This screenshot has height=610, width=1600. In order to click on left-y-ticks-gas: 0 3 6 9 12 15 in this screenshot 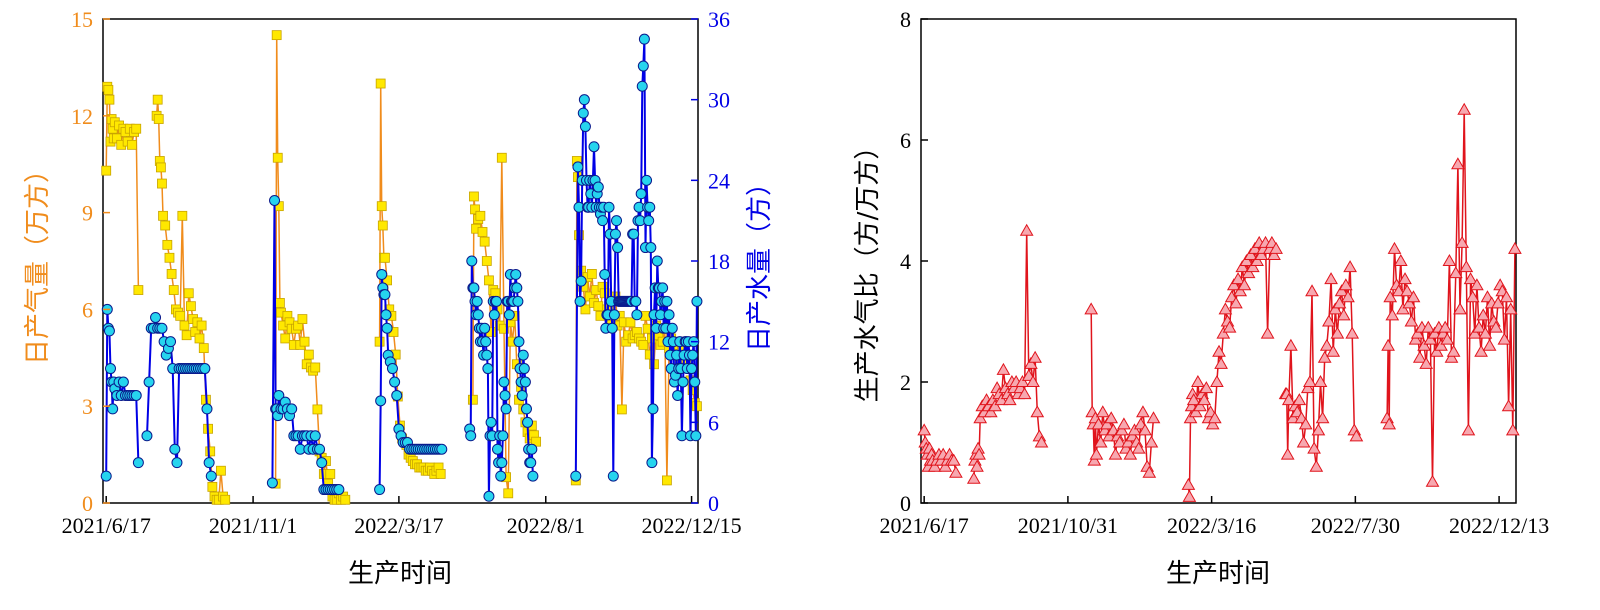, I will do `click(90, 261)`.